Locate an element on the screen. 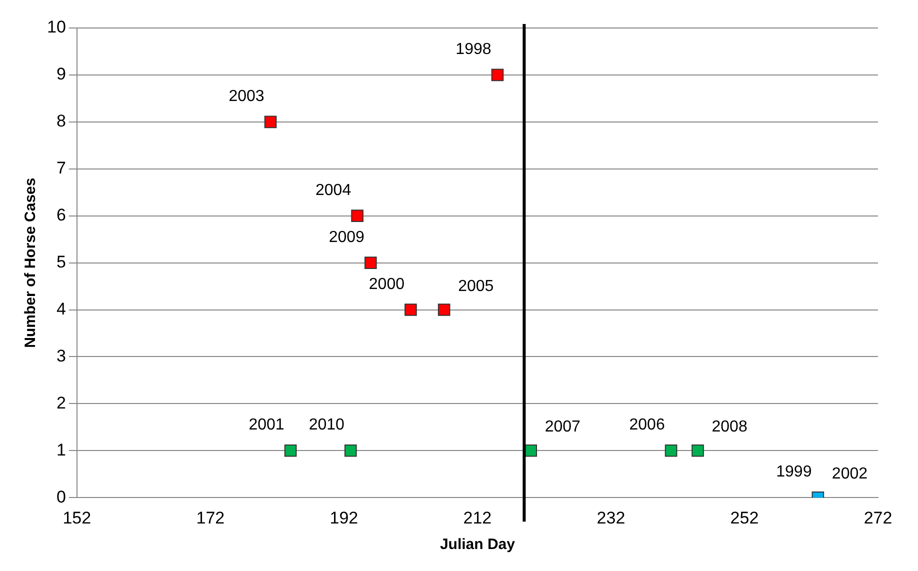 The height and width of the screenshot is (571, 918). y-tick-label: 8 is located at coordinates (61, 121).